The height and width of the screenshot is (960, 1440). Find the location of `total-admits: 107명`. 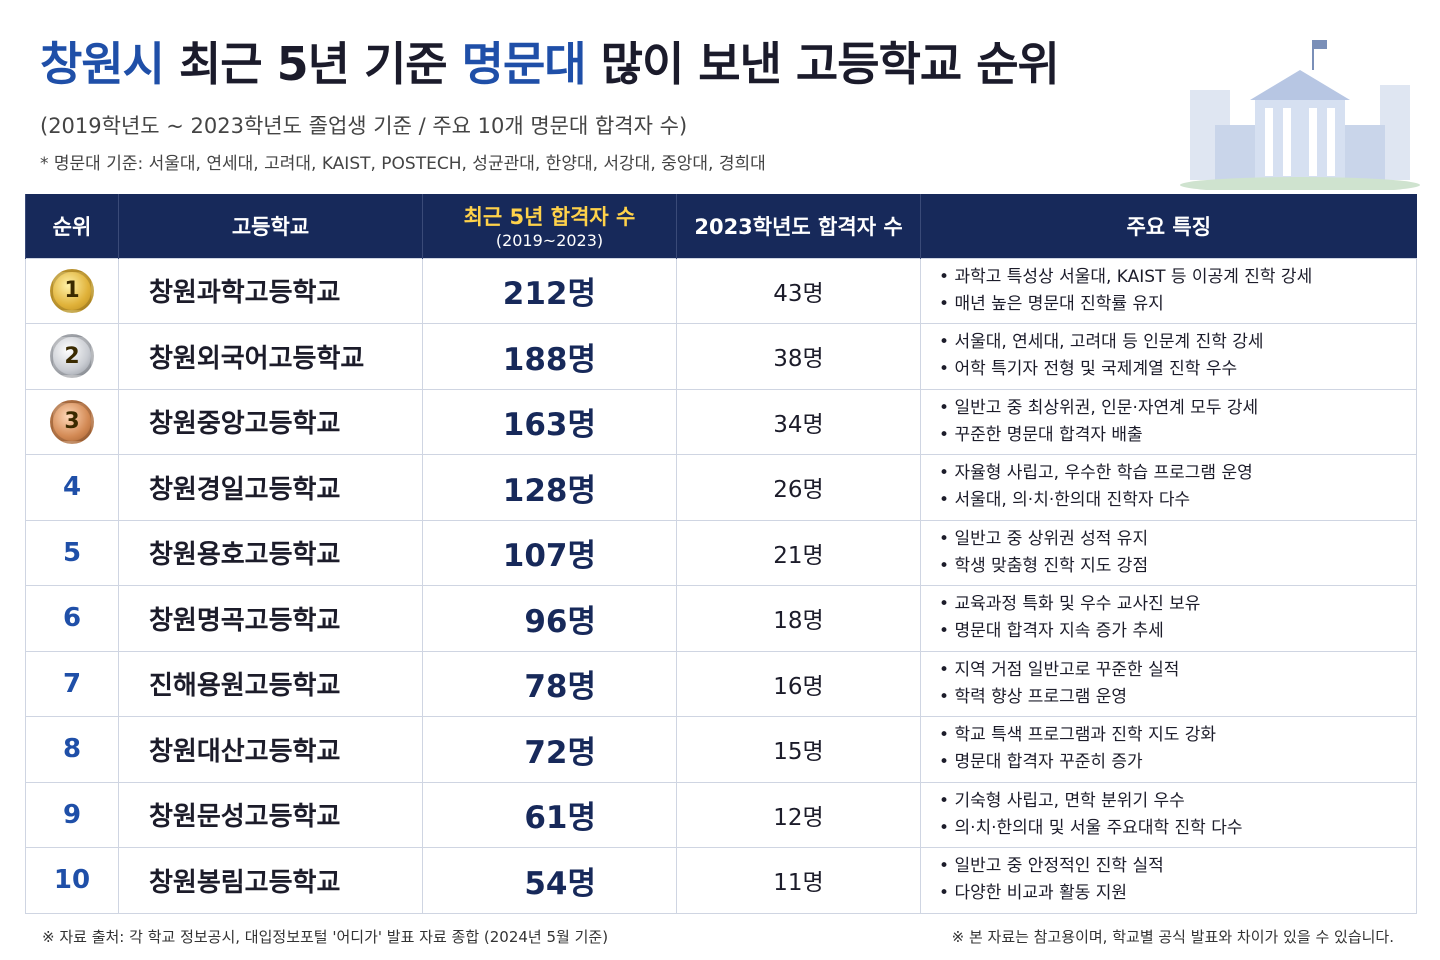

total-admits: 107명 is located at coordinates (549, 552).